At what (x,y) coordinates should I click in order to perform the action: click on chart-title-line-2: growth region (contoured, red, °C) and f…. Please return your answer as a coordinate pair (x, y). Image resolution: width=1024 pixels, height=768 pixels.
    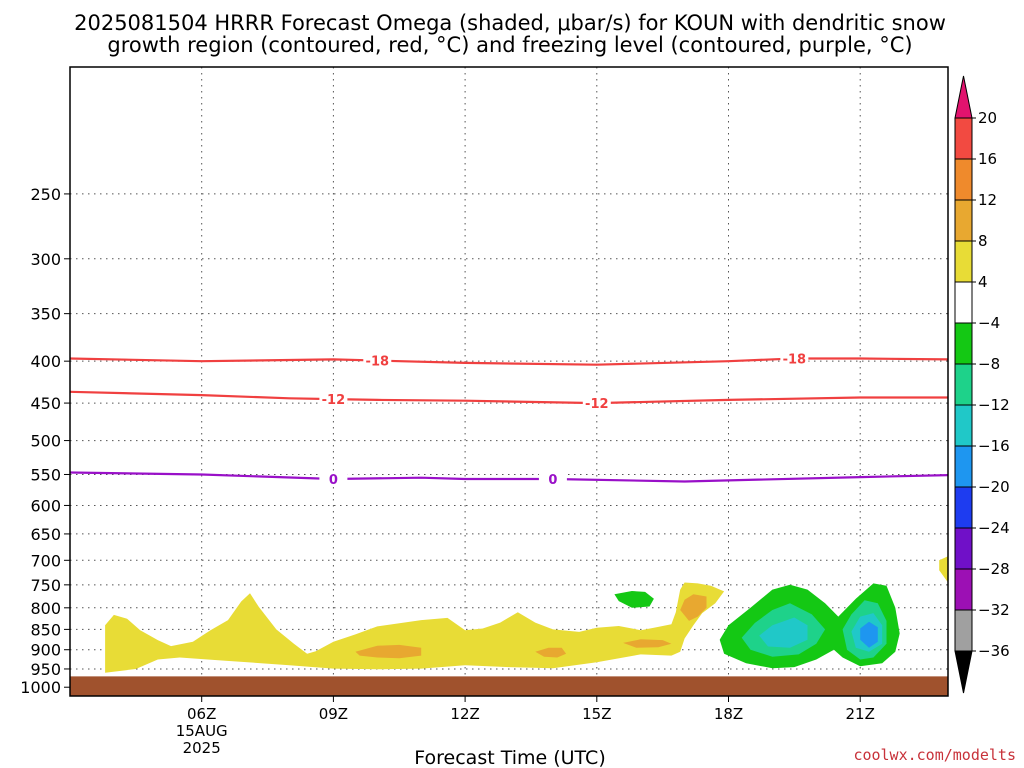
    Looking at the image, I should click on (509, 45).